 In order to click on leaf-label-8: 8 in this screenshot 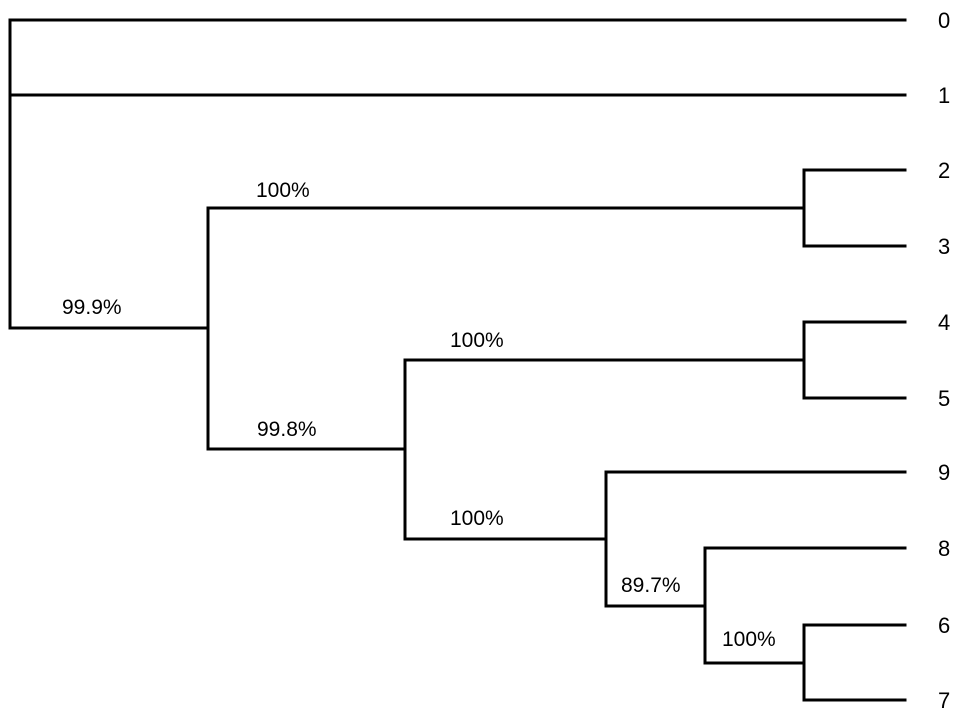, I will do `click(944, 548)`.